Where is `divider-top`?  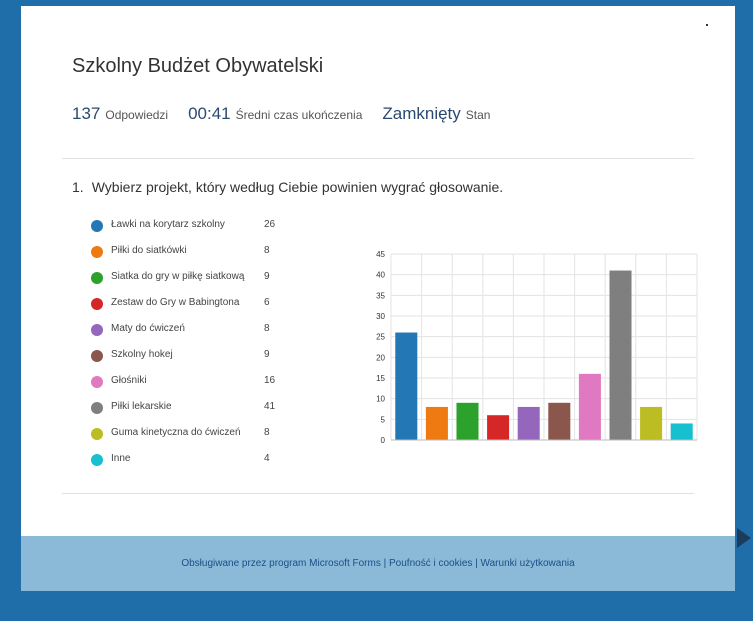 divider-top is located at coordinates (378, 158).